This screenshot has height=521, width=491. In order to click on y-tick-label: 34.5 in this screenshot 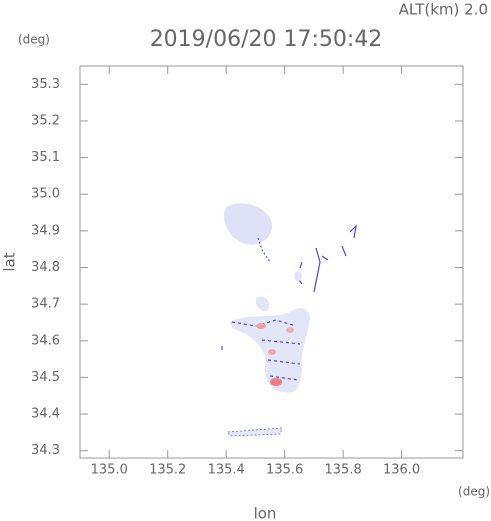, I will do `click(45, 377)`.